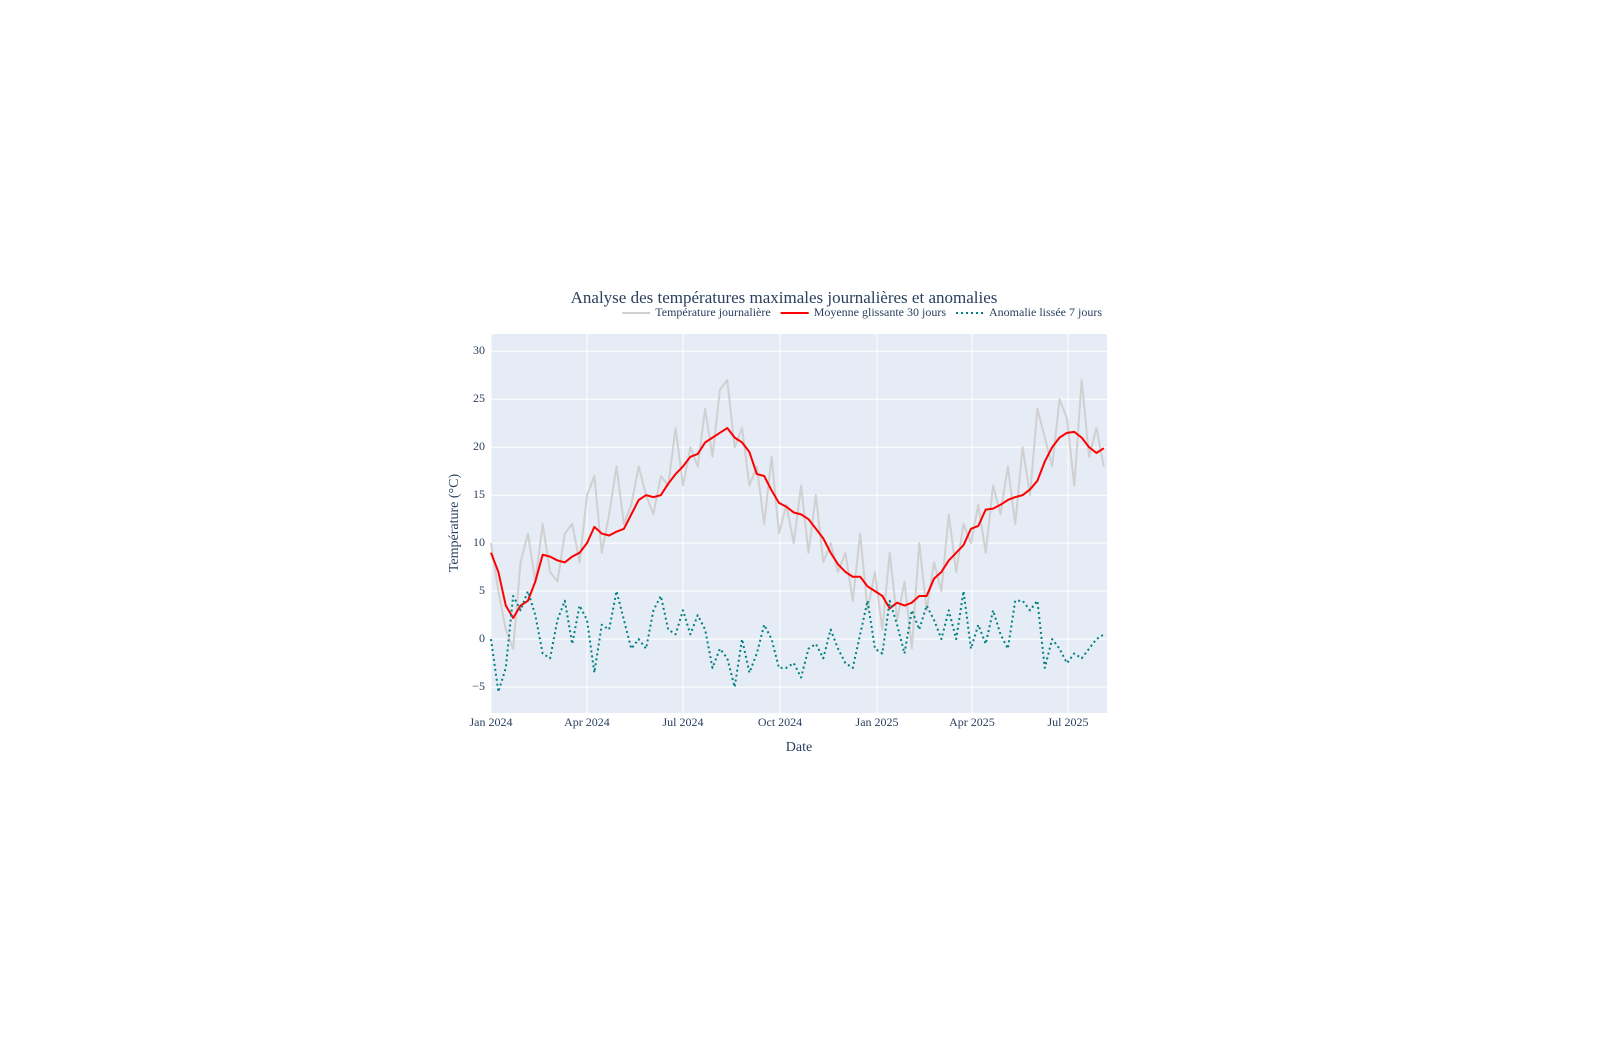  What do you see at coordinates (682, 722) in the screenshot?
I see `x-tick-label: Jul 2024` at bounding box center [682, 722].